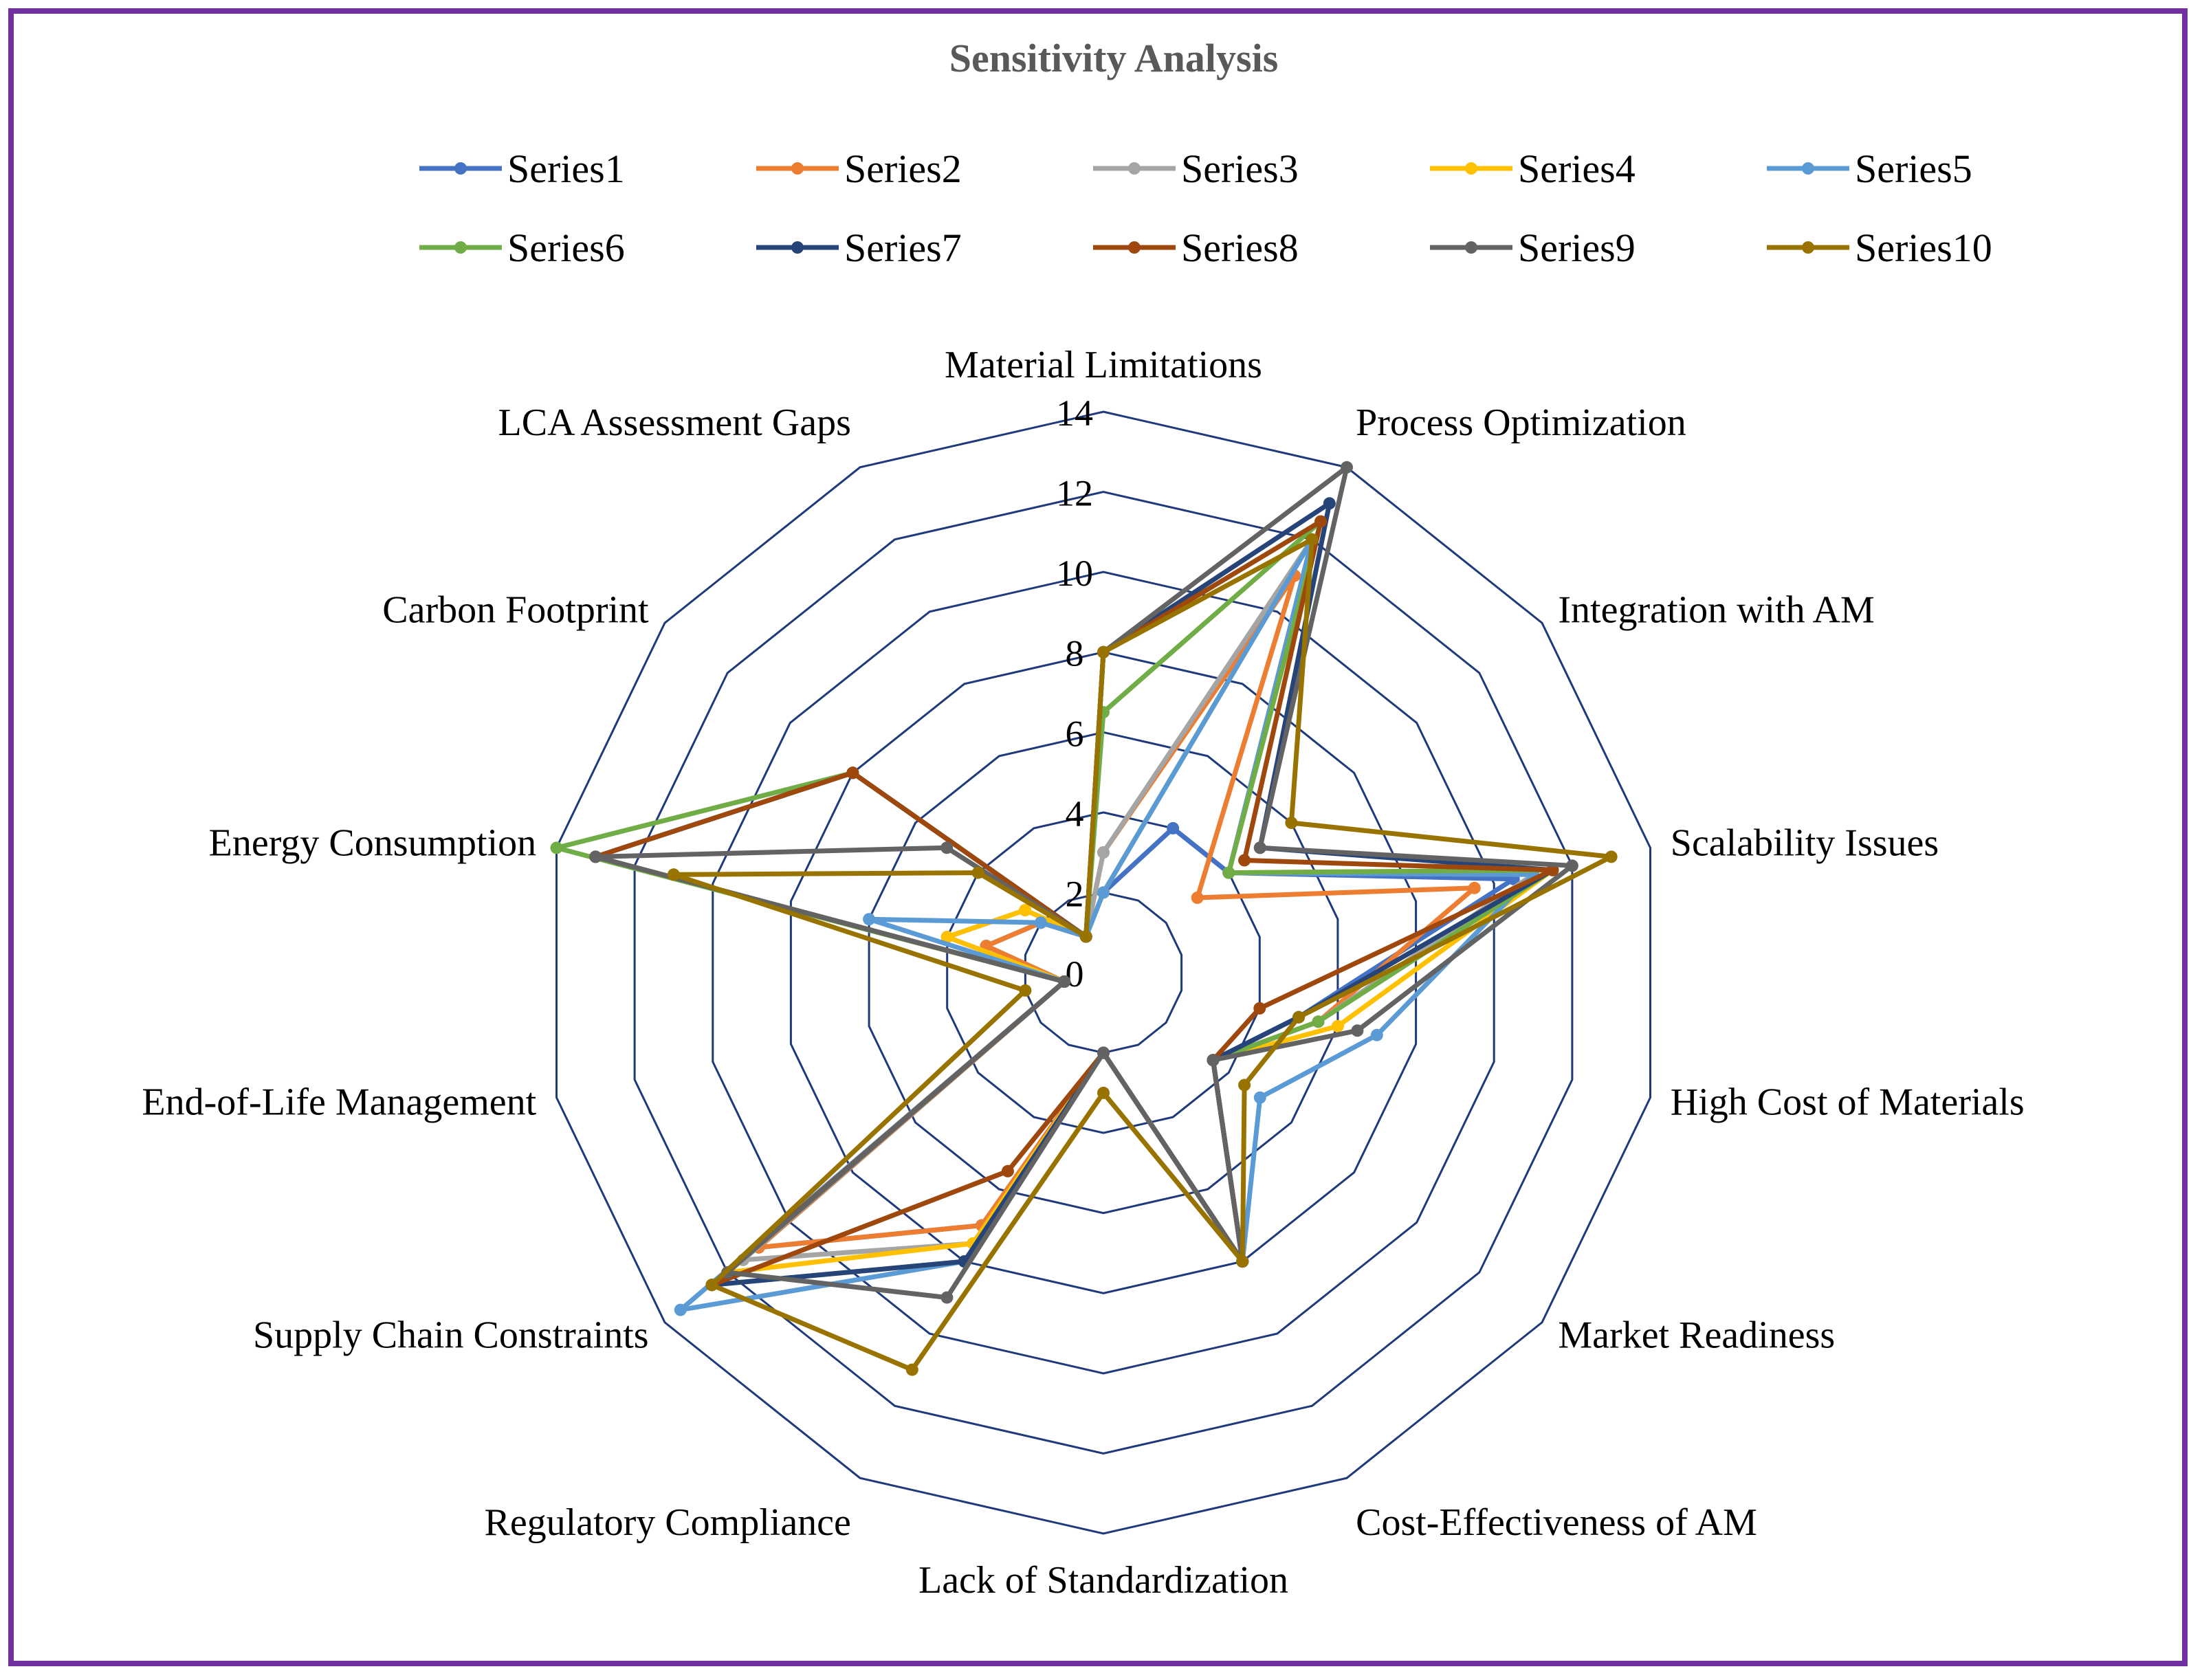 This screenshot has height=1680, width=2202. I want to click on legend-item-series4: Series4, so click(1533, 168).